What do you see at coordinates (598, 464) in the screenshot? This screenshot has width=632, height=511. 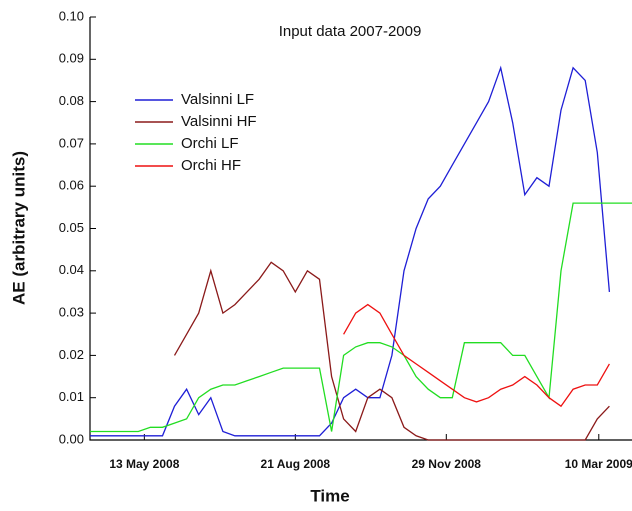 I see `x-tick-label: 10 Mar 2009` at bounding box center [598, 464].